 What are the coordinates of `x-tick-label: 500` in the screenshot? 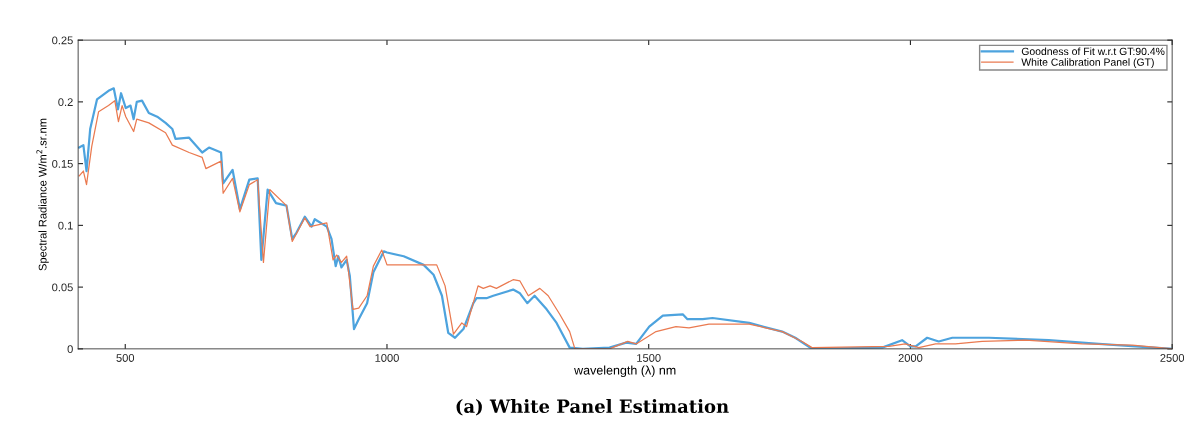 It's located at (125, 358).